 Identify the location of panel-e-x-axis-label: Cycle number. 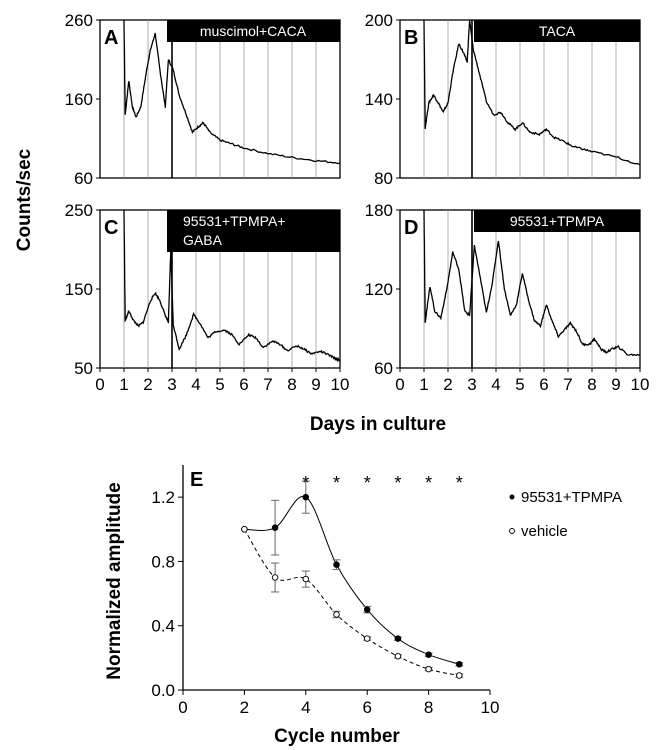
(337, 736).